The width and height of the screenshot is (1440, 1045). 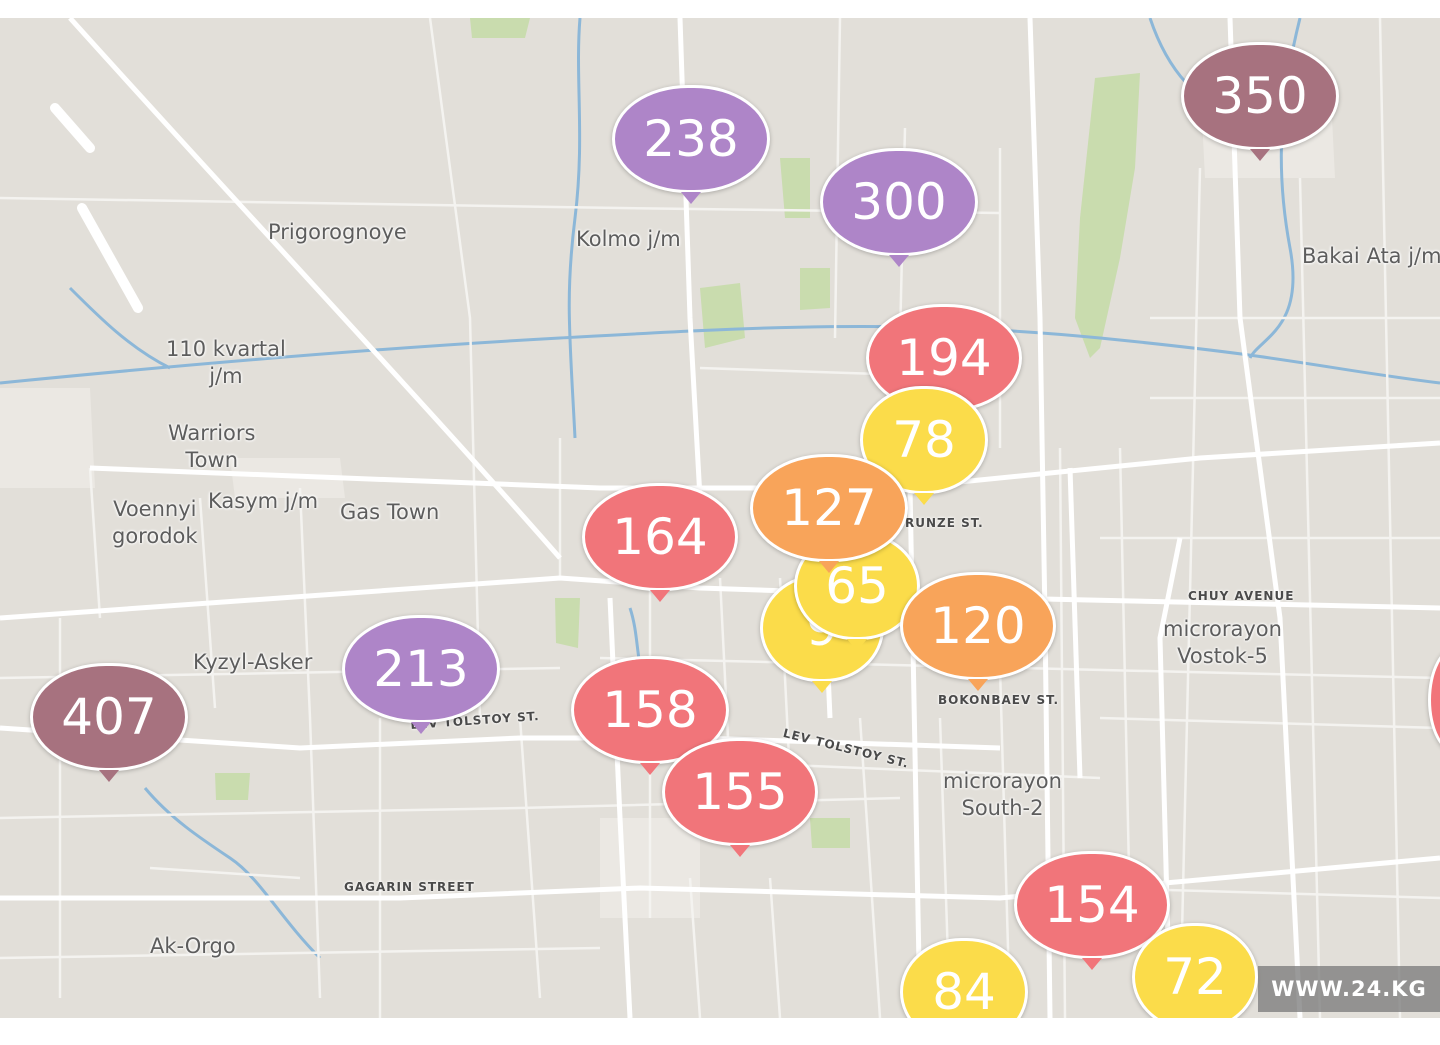 What do you see at coordinates (628, 239) in the screenshot?
I see `place-label-kolmo: Kolmo j/m` at bounding box center [628, 239].